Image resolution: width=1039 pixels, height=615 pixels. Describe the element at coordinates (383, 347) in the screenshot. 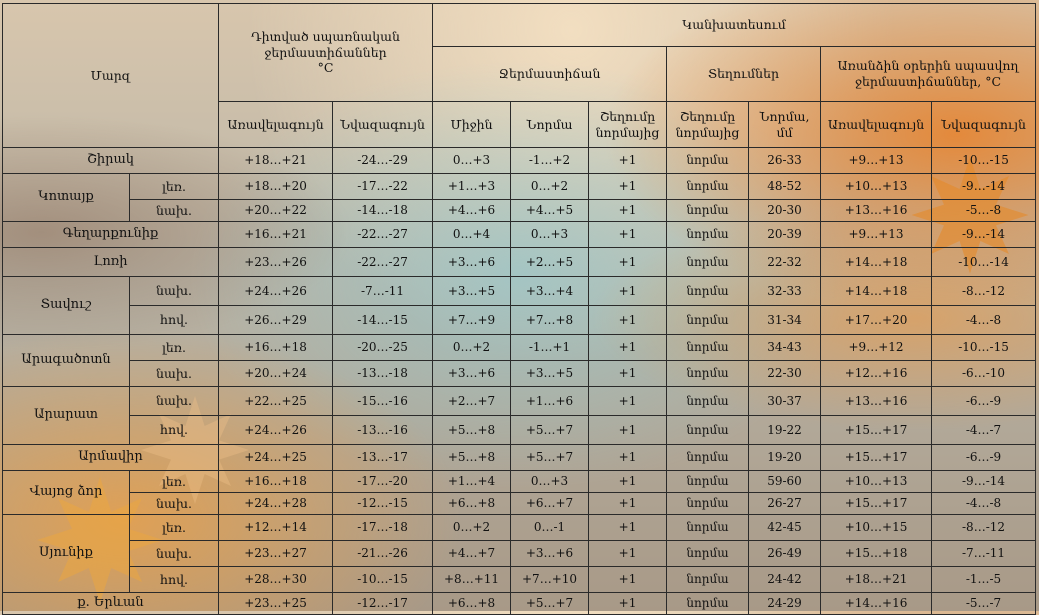

I see `observed-min: -20…-25` at that location.